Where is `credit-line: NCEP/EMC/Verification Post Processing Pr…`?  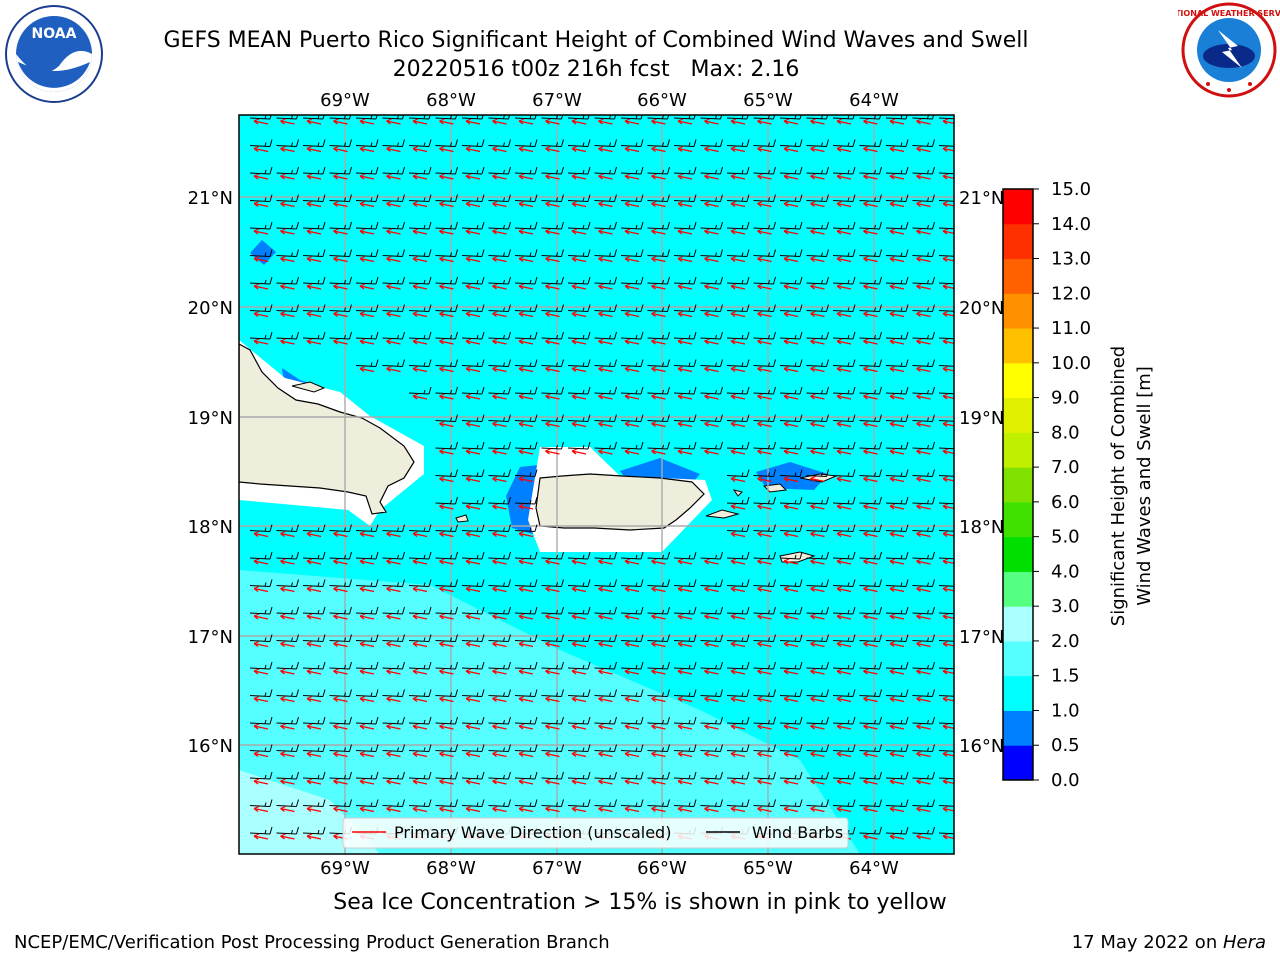 credit-line: NCEP/EMC/Verification Post Processing Pr… is located at coordinates (312, 942).